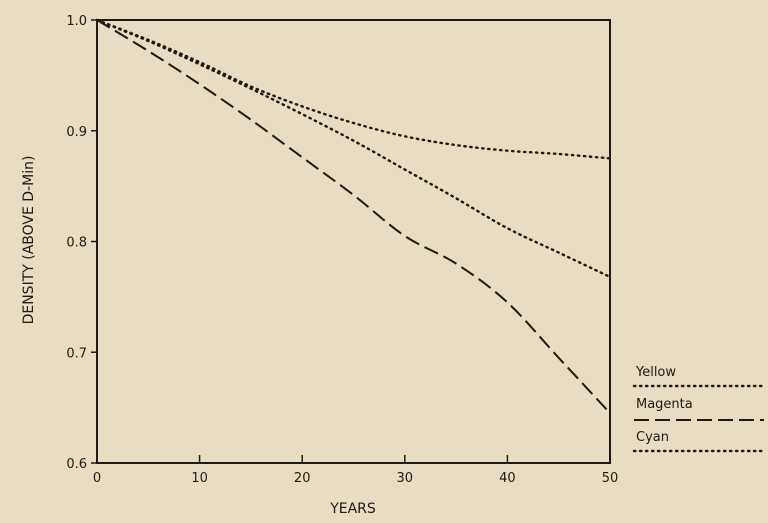  Describe the element at coordinates (699, 409) in the screenshot. I see `legend: Yellow Magenta Cyan` at that location.